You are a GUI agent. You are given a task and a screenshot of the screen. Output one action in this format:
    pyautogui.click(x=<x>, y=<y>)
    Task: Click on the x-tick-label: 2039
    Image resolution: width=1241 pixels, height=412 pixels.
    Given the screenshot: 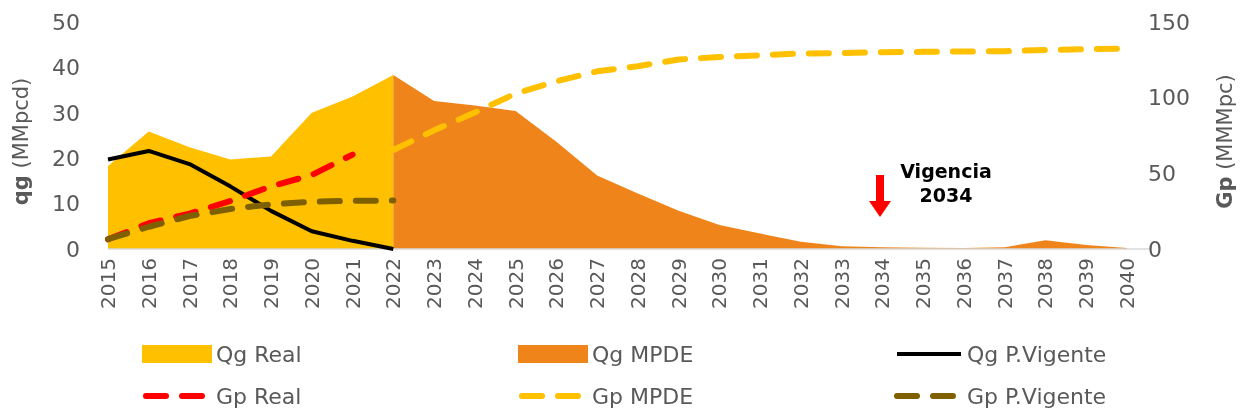 What is the action you would take?
    pyautogui.click(x=1086, y=283)
    